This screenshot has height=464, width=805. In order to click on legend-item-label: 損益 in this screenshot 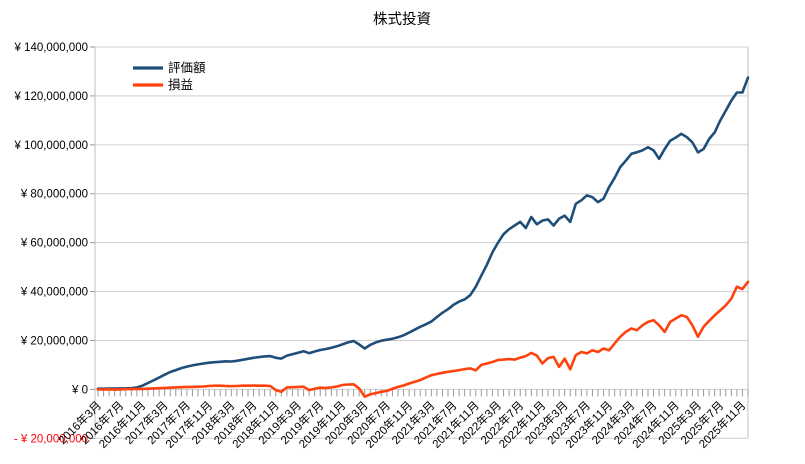, I will do `click(180, 84)`.